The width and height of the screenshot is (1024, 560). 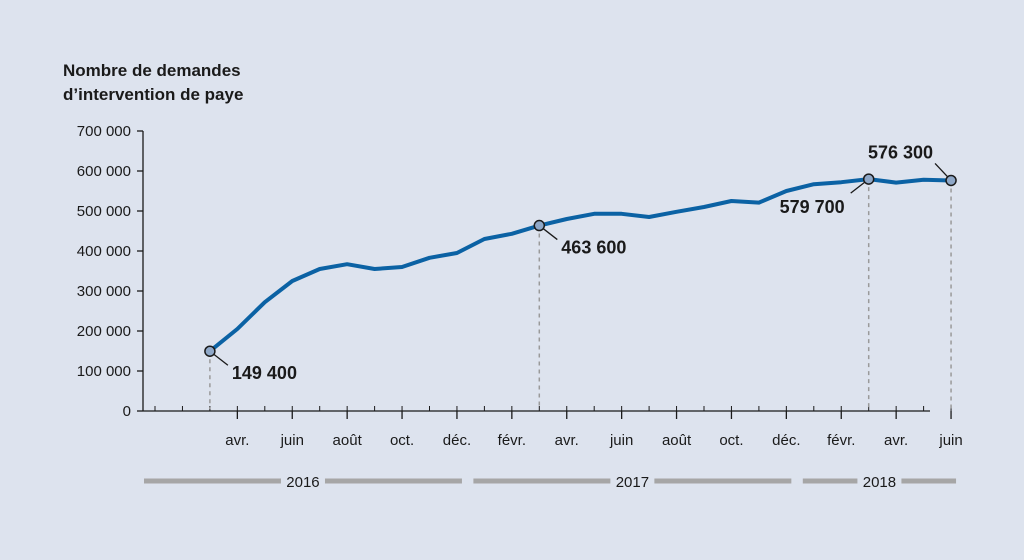 I want to click on y-tick-label: 200 000, so click(x=104, y=331).